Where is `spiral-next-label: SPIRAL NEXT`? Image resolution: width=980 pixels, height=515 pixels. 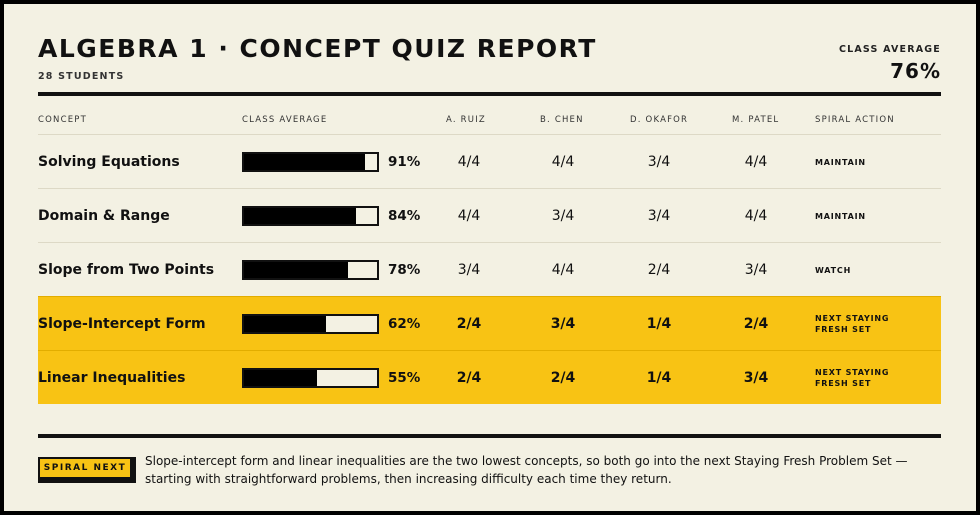
spiral-next-label: SPIRAL NEXT is located at coordinates (85, 468).